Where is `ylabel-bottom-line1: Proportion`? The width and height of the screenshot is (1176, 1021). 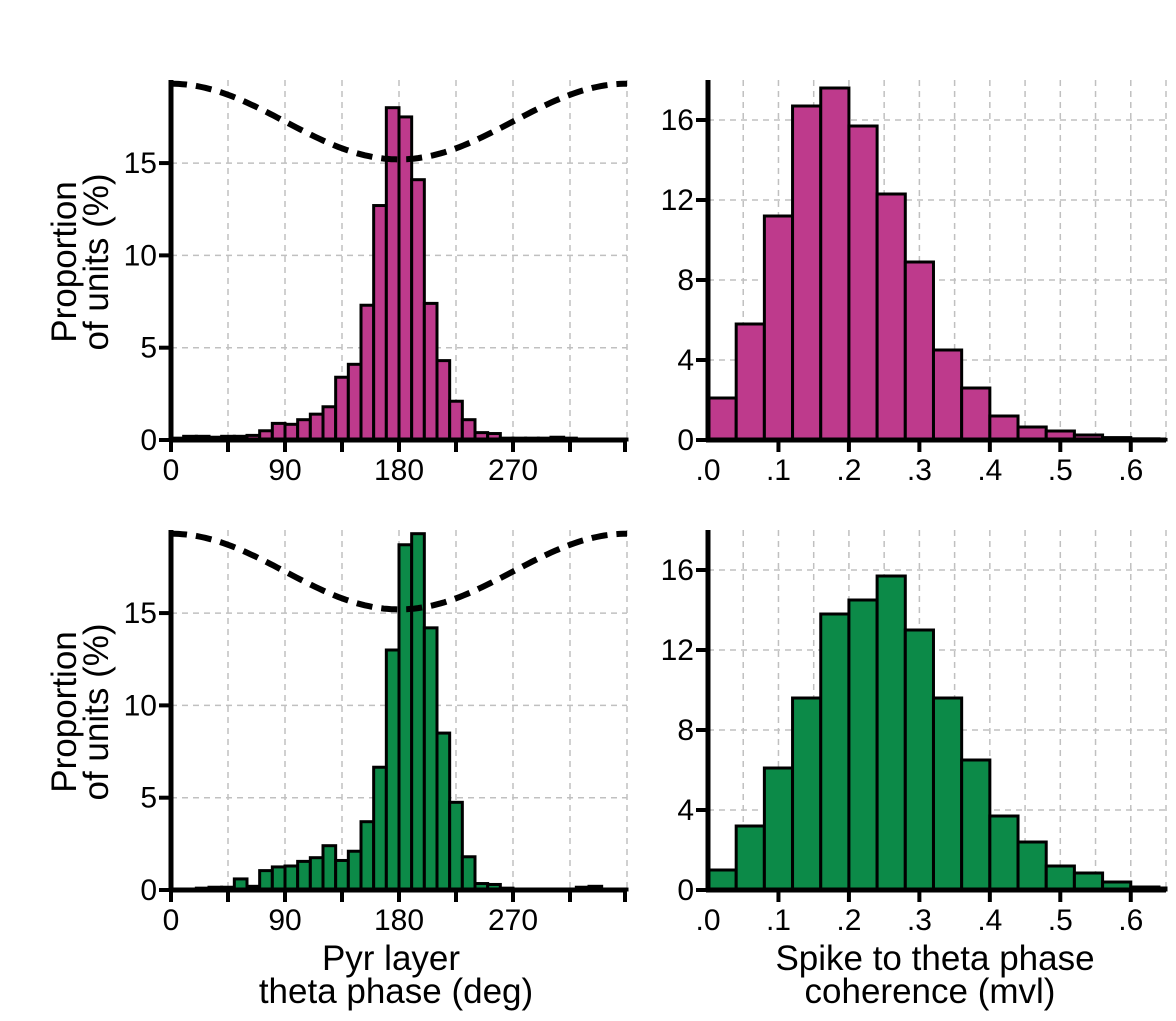
ylabel-bottom-line1: Proportion is located at coordinates (64, 711).